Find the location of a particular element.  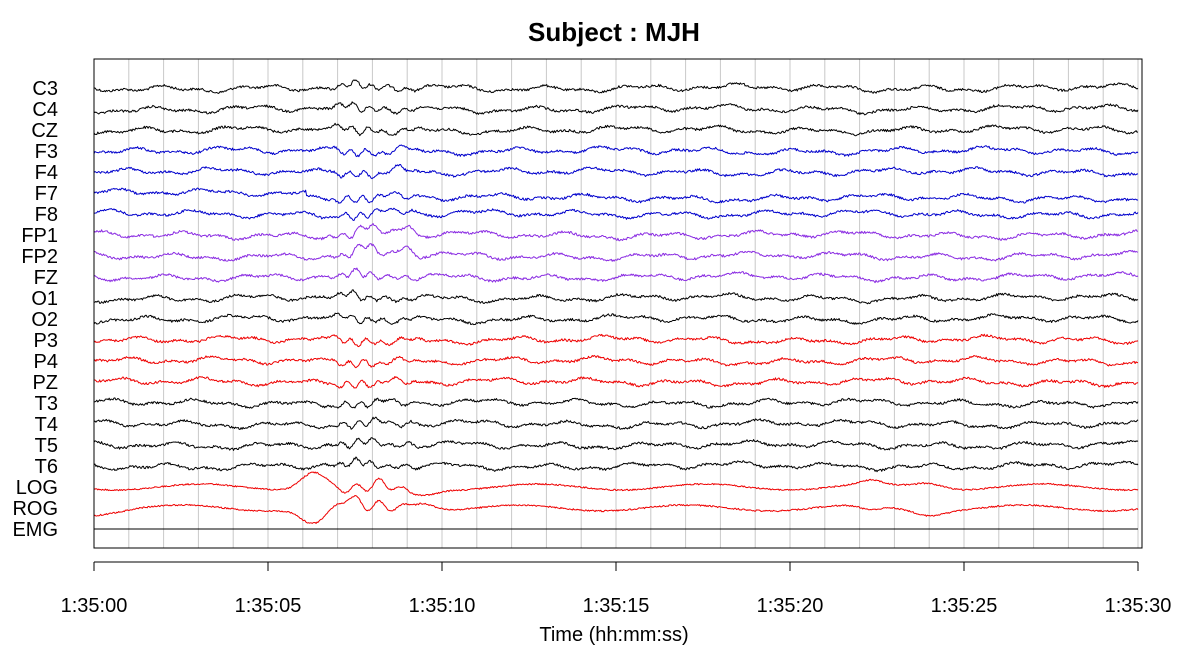

channel-label-f7: F7 is located at coordinates (46, 194).